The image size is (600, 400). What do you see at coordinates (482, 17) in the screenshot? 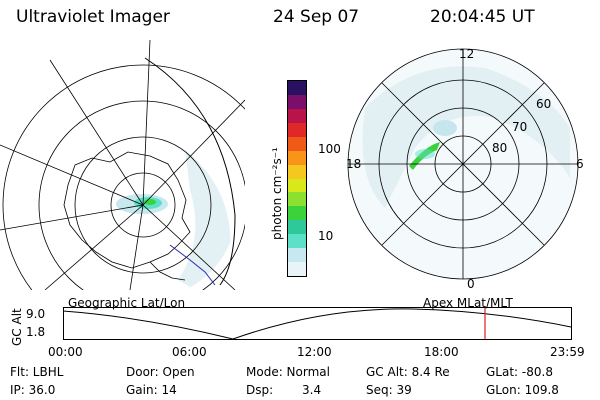
I see `time-label: 20:04:45 UT` at bounding box center [482, 17].